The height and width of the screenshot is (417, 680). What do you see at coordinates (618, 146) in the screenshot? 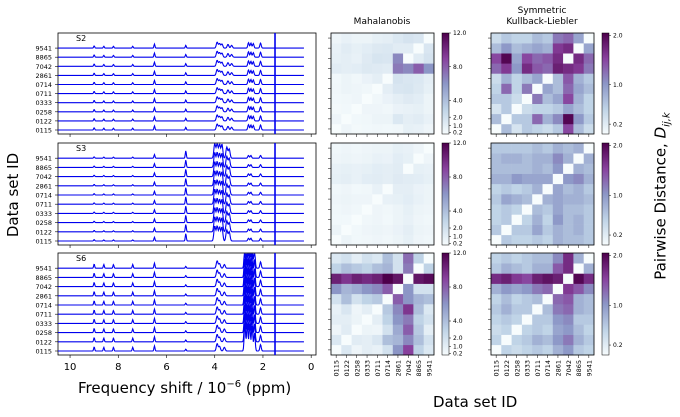
I see `colorbar-tick-label: 2.0` at bounding box center [618, 146].